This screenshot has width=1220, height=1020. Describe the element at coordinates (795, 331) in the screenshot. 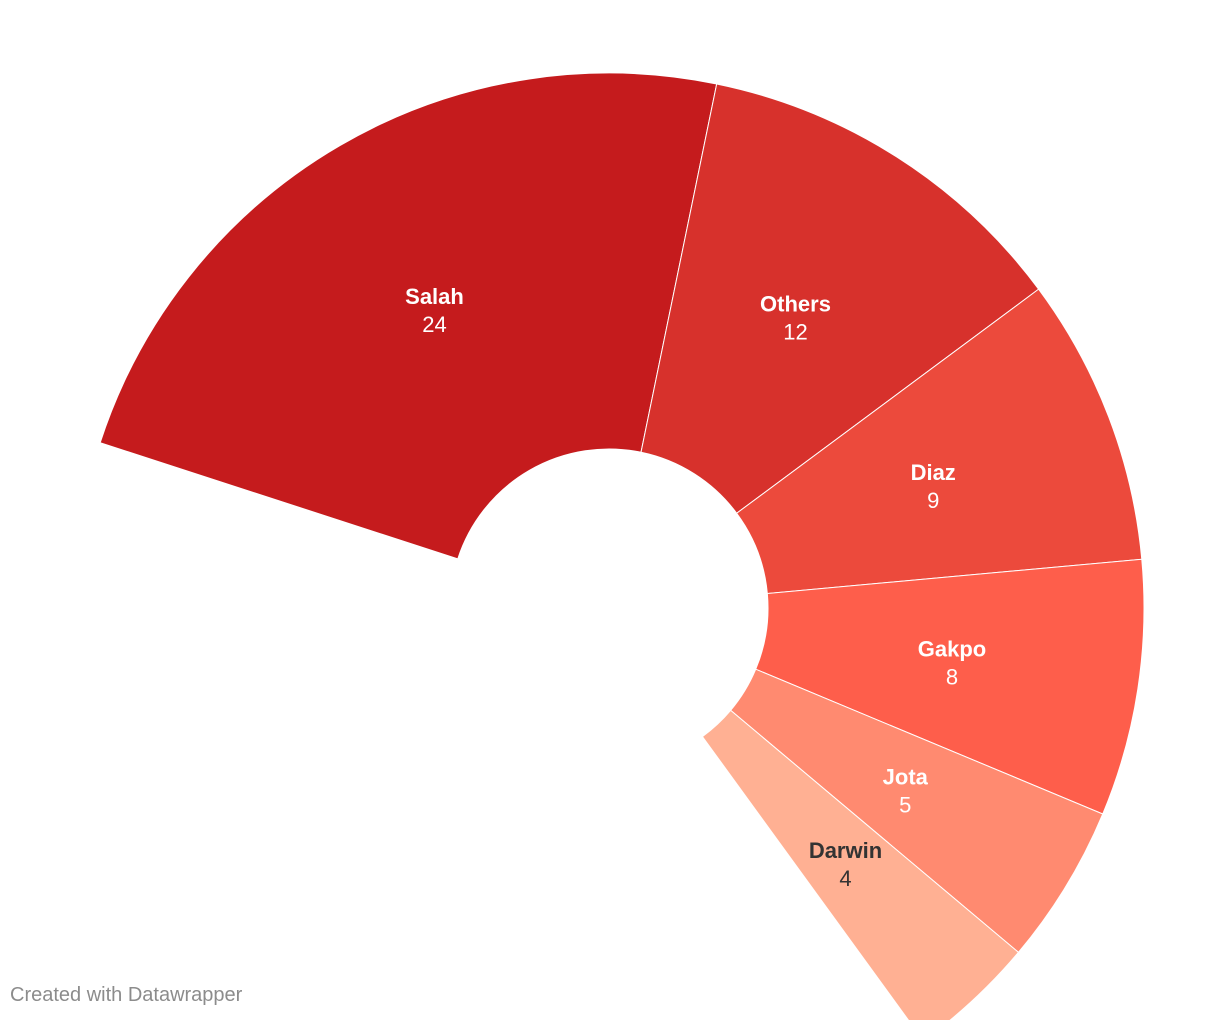

I see `slice-value-others: 12` at that location.